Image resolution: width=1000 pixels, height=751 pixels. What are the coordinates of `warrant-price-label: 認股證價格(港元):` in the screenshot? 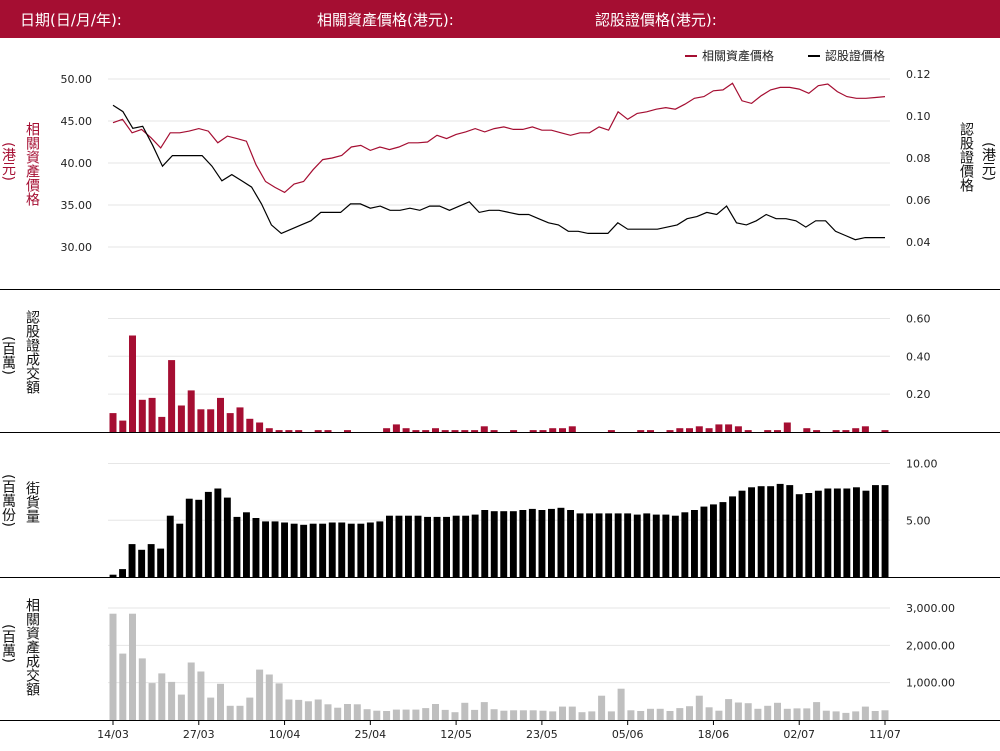 It's located at (656, 20).